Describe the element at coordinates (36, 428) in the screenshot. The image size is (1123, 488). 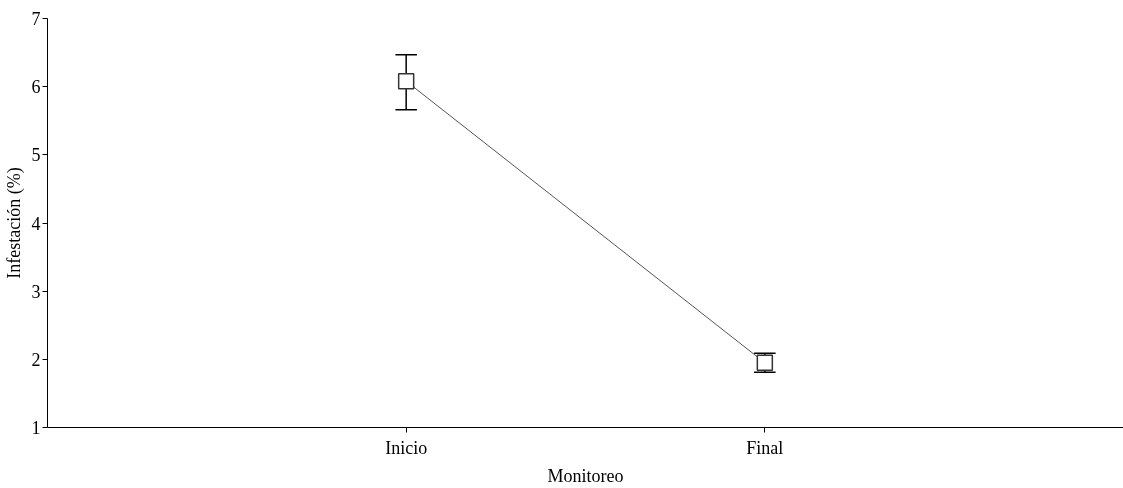
I see `y-tick-label: 1` at that location.